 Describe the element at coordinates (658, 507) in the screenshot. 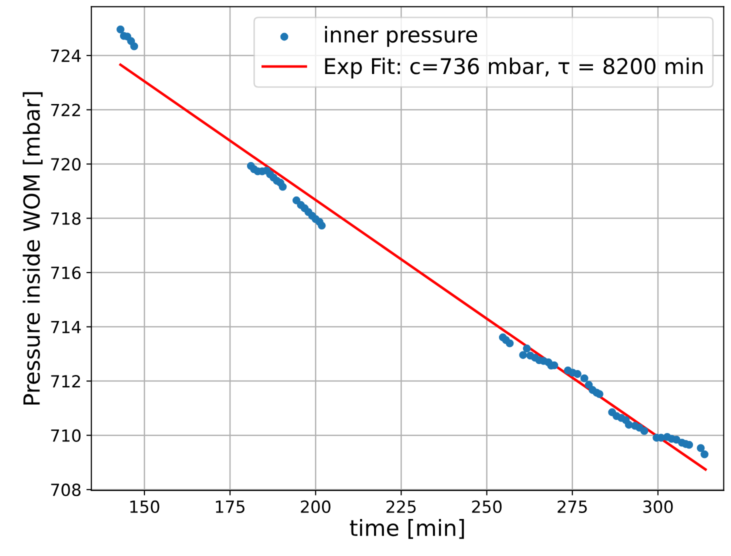

I see `x-tick-label: 300` at that location.